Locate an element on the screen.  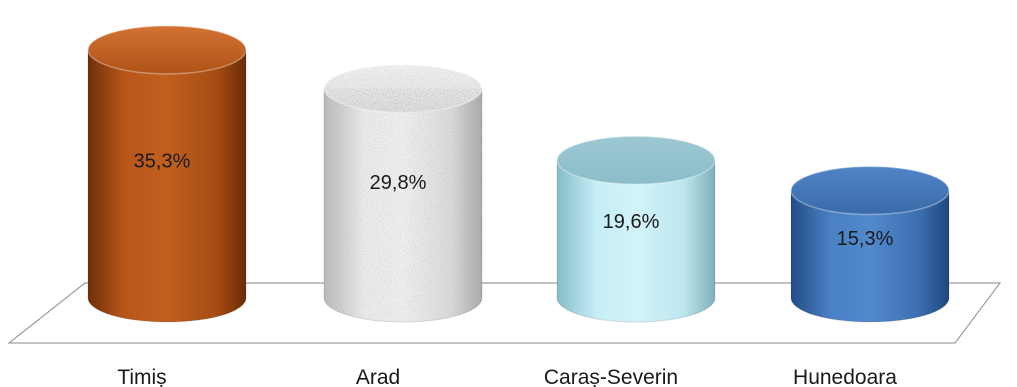
category-label: Caraș-Severin is located at coordinates (611, 376).